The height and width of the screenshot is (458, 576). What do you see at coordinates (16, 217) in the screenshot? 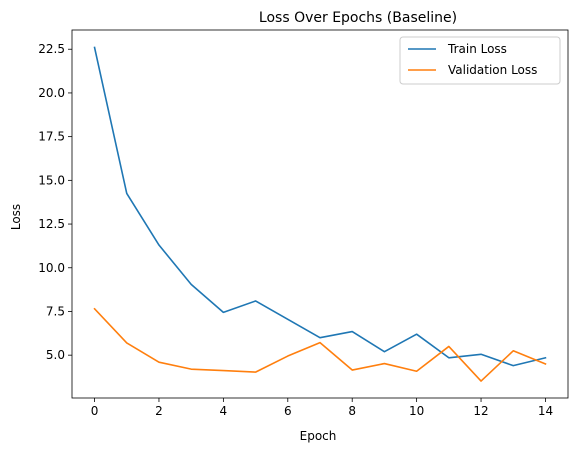
I see `y-axis-label: Loss` at bounding box center [16, 217].